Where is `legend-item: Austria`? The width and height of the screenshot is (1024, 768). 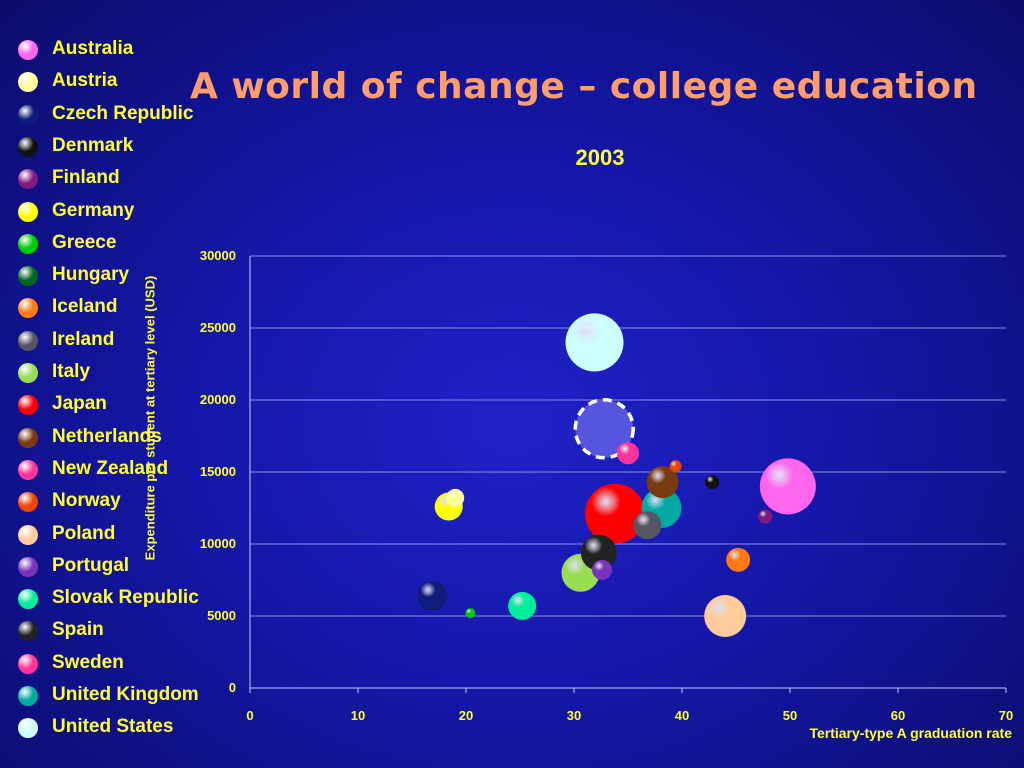
legend-item: Austria is located at coordinates (116, 83).